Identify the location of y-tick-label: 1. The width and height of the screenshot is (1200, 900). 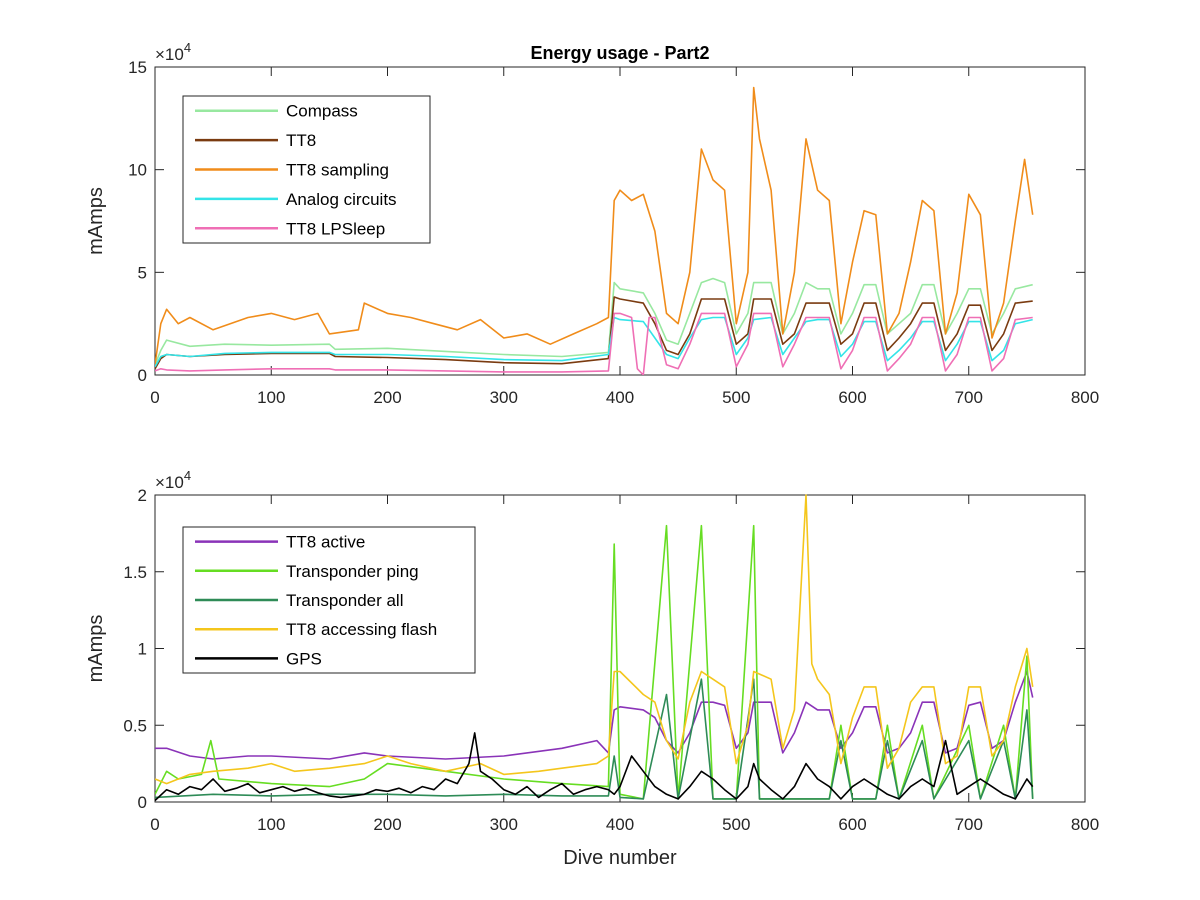
(142, 649).